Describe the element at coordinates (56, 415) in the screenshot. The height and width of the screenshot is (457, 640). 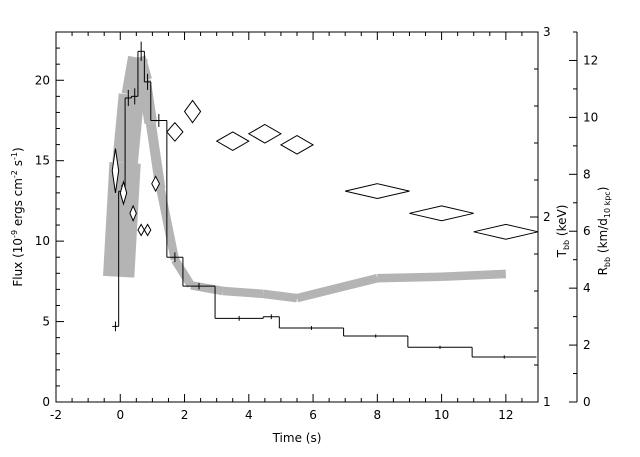
I see `x-tick-label: -2` at that location.